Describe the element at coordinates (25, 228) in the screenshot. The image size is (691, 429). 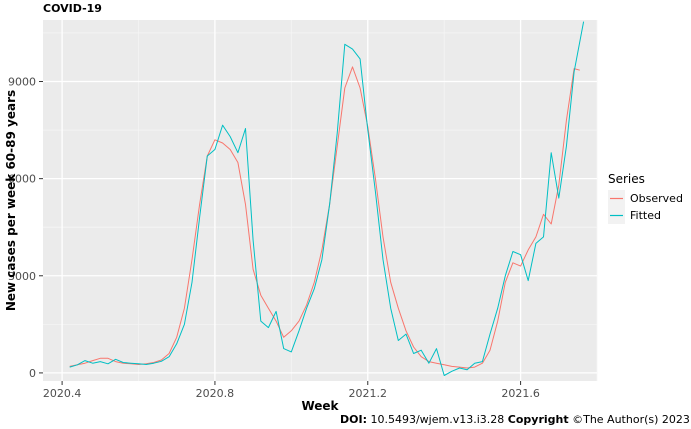
I see `y-axis-ticks: 0 3000 6000 9000` at that location.